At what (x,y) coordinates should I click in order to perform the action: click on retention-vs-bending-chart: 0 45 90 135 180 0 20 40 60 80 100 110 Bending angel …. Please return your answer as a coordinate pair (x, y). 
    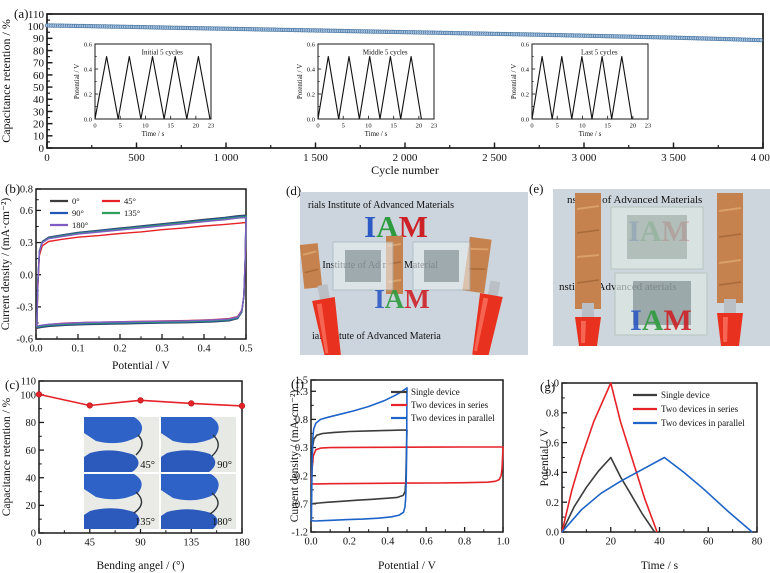
    Looking at the image, I should click on (125, 474).